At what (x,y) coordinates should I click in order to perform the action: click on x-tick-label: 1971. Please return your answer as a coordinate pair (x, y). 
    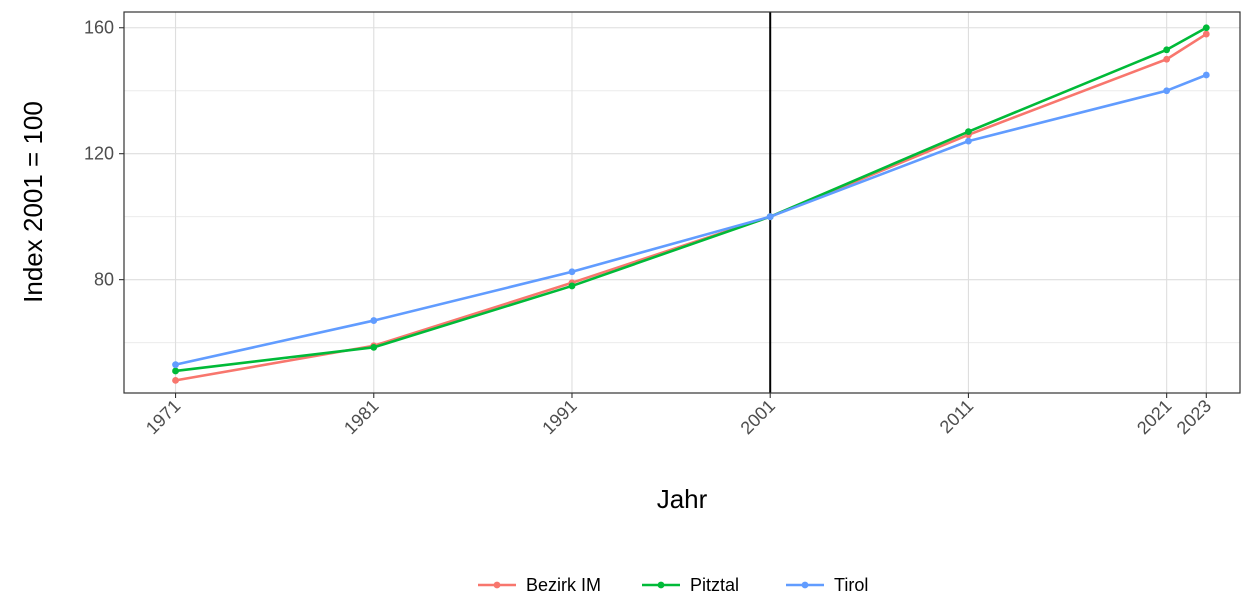
    Looking at the image, I should click on (163, 417).